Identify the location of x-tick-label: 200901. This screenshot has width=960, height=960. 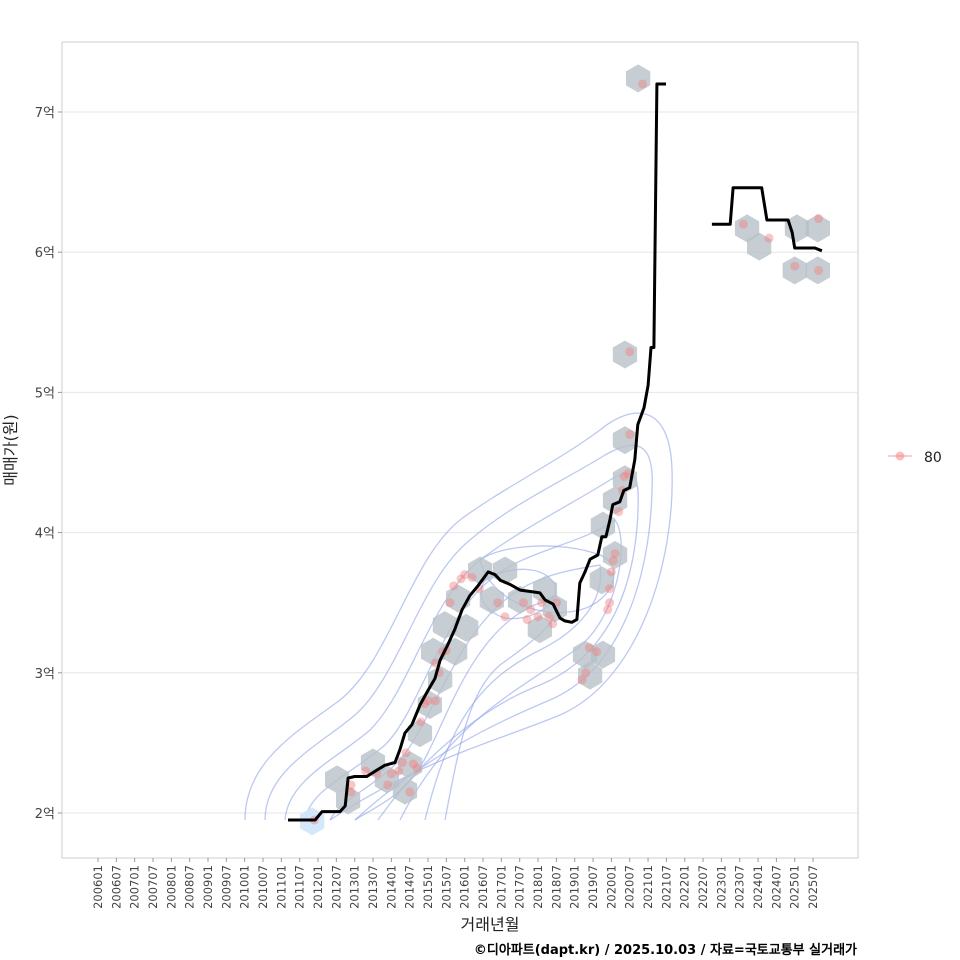
(208, 887).